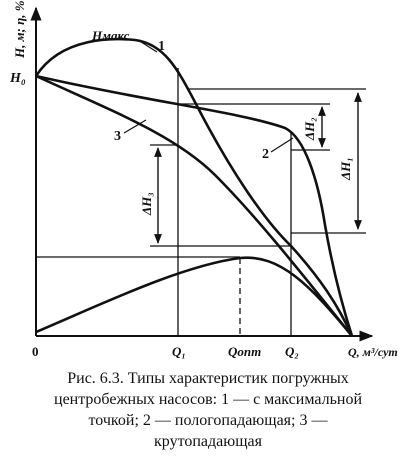 The width and height of the screenshot is (416, 460). Describe the element at coordinates (265, 154) in the screenshot. I see `curve-2-label: 2` at that location.